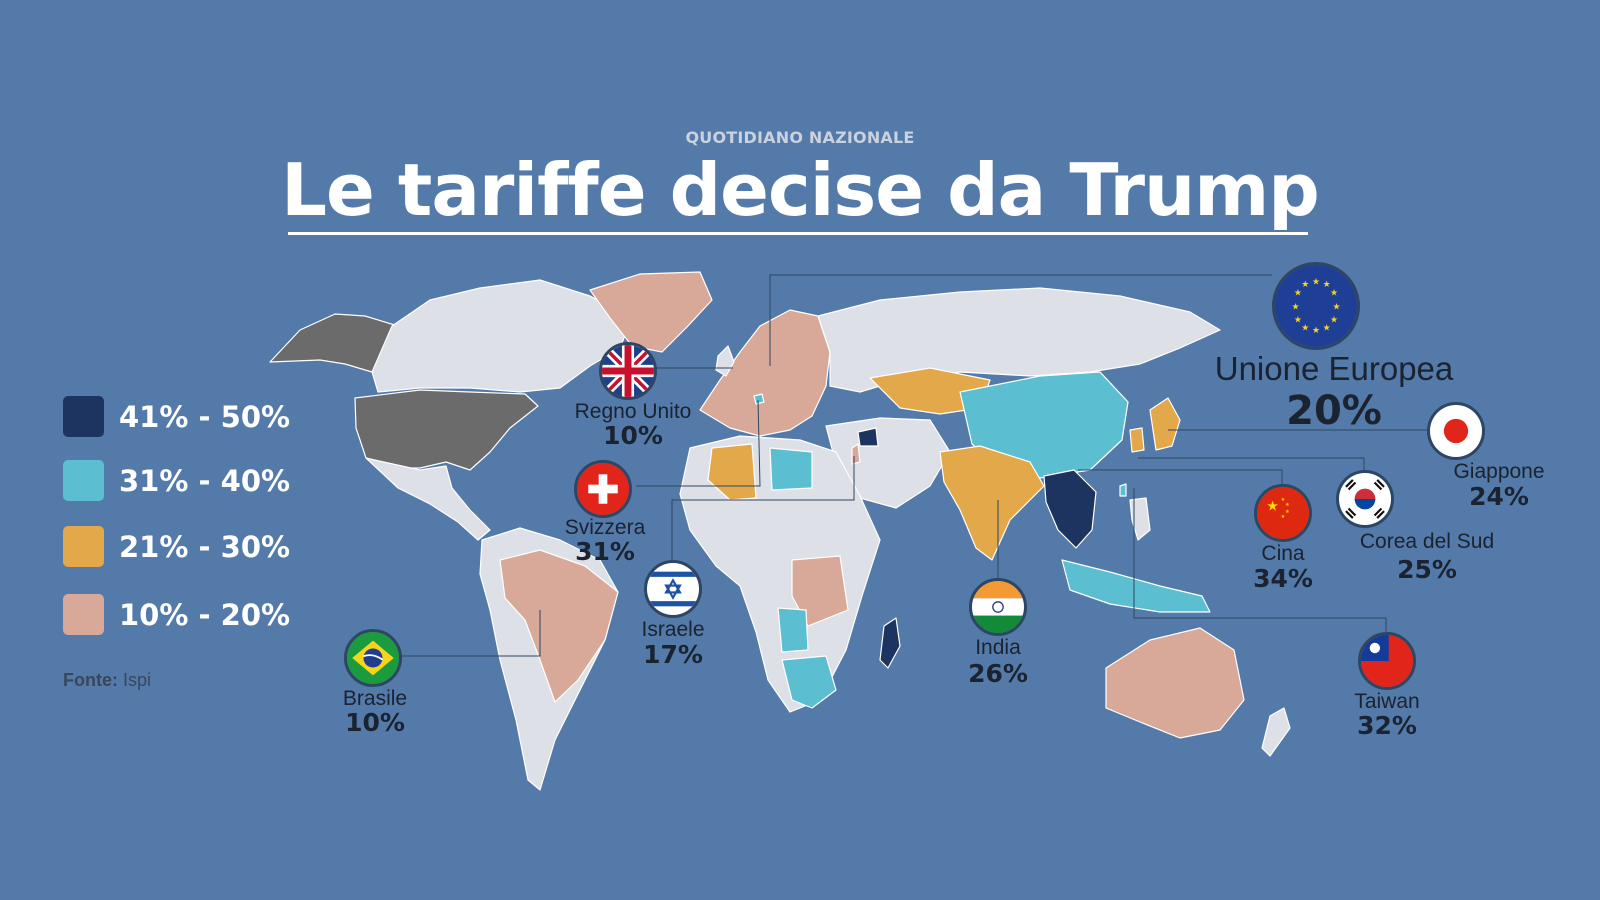 This screenshot has width=1600, height=900. What do you see at coordinates (502, 336) in the screenshot?
I see `canada-region` at bounding box center [502, 336].